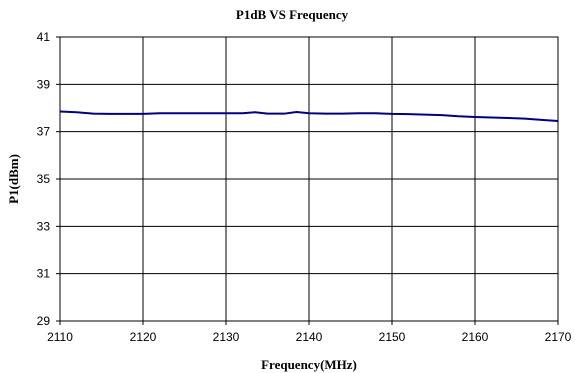 The image size is (575, 373). I want to click on x-tick-label: 2170, so click(558, 337).